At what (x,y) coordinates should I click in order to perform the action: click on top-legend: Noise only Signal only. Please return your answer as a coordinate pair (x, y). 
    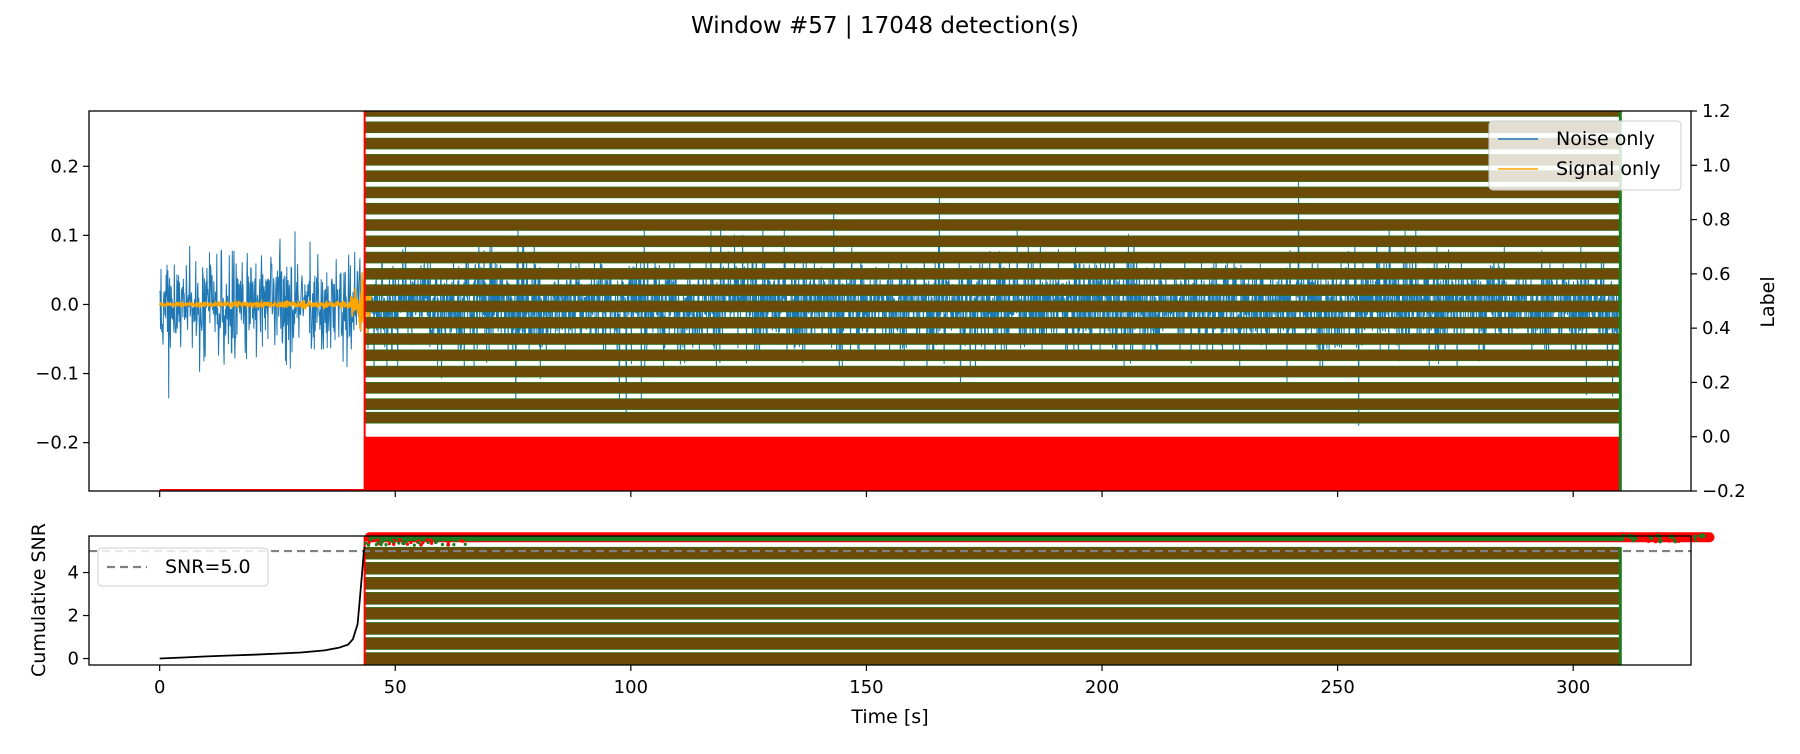
    Looking at the image, I should click on (1585, 155).